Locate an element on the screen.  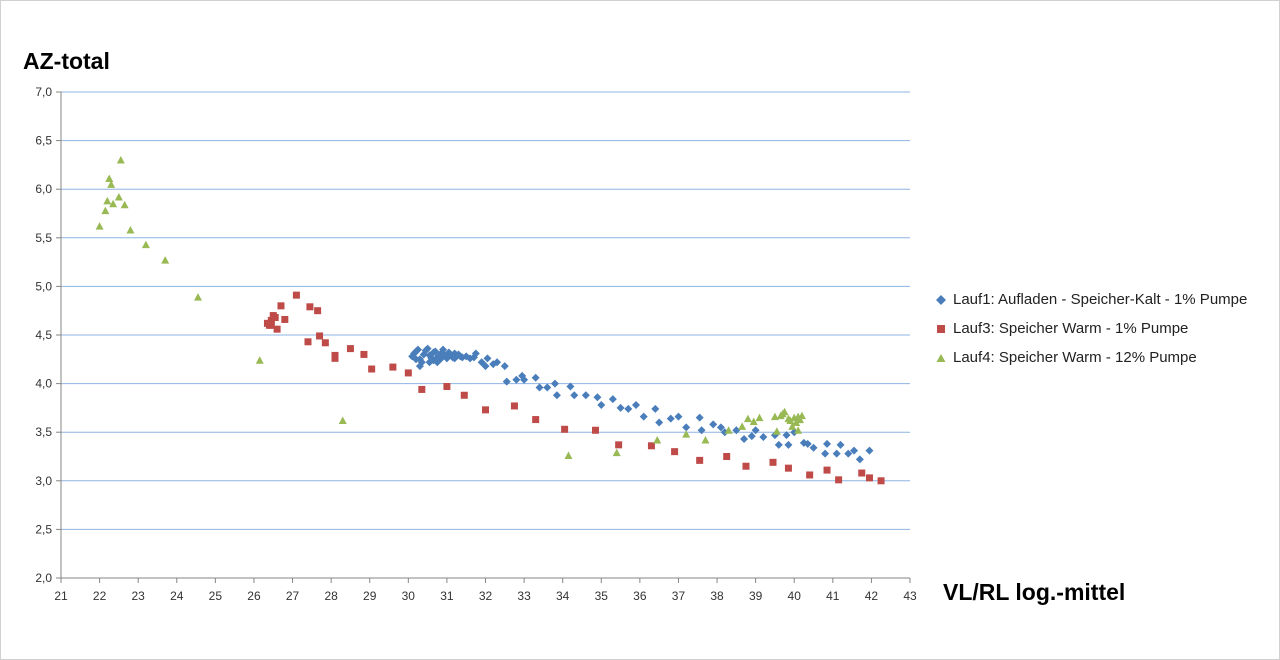
legend-item-lauf4: Lauf4: Speicher Warm - 12% Pumpe is located at coordinates (1090, 357).